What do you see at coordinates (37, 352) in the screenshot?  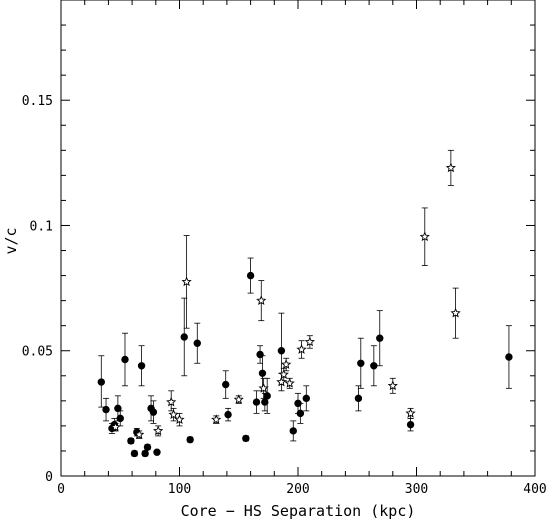 I see `y-tick-label: 0.05` at bounding box center [37, 352].